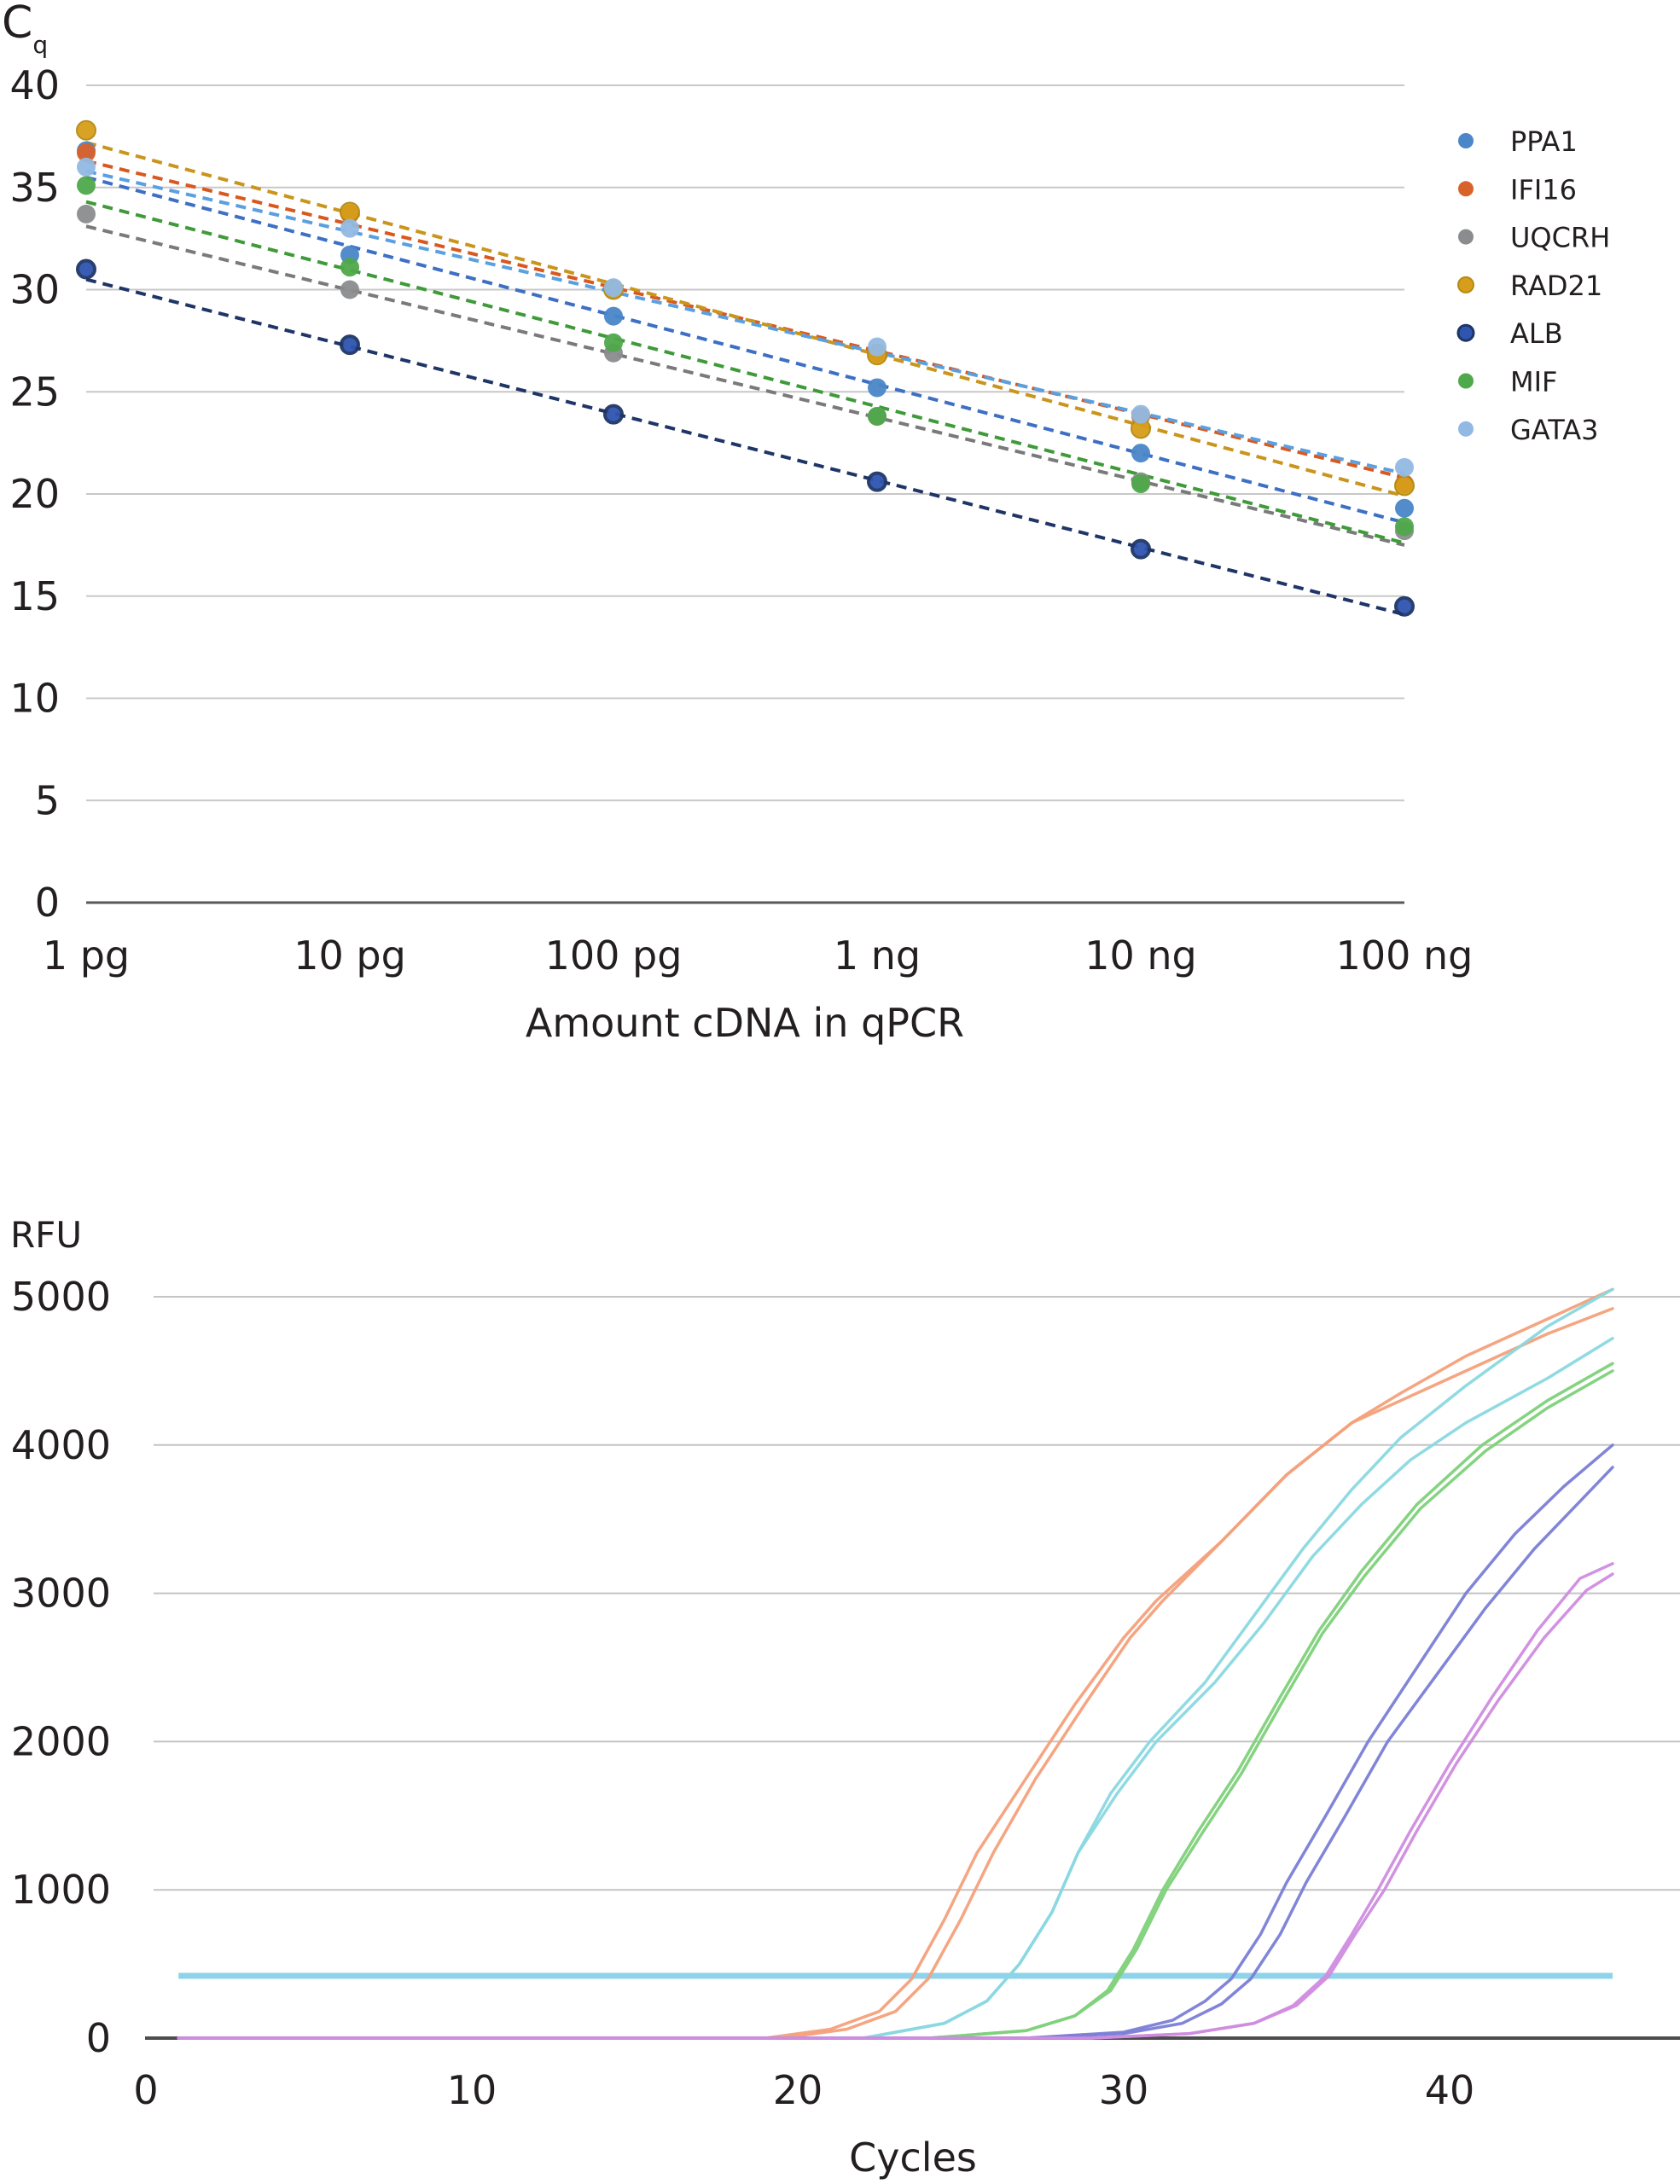  What do you see at coordinates (759, 955) in the screenshot?
I see `c1-x-tick-labels: 1 pg 10 pg 100 pg 1 ng 10 ng 100 ng` at bounding box center [759, 955].